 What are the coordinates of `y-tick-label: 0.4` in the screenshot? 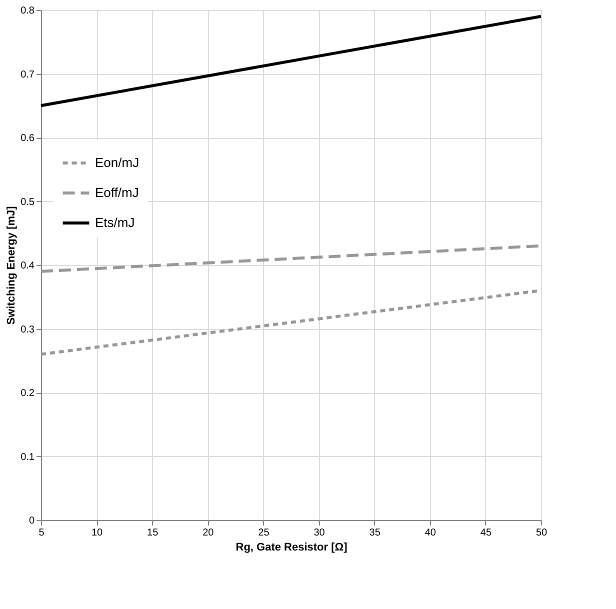 It's located at (27, 266).